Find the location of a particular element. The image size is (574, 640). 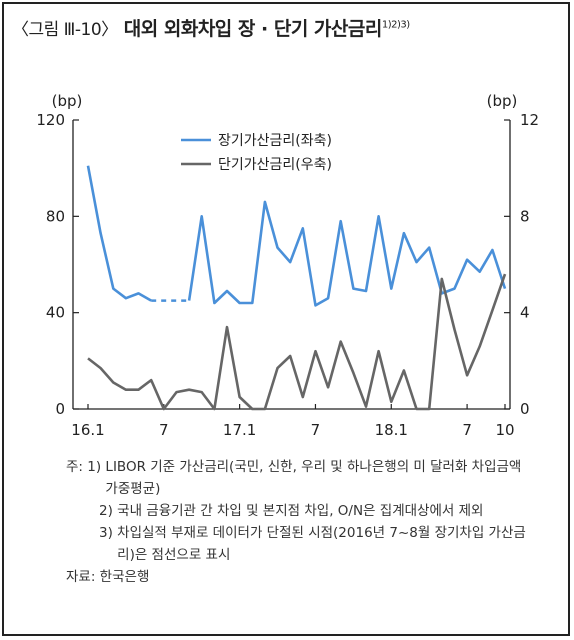

note-2: 2) 국내 금융기관 간 차입 및 본지점 차입, O/N은 집계대상에서 제외 is located at coordinates (301, 511).